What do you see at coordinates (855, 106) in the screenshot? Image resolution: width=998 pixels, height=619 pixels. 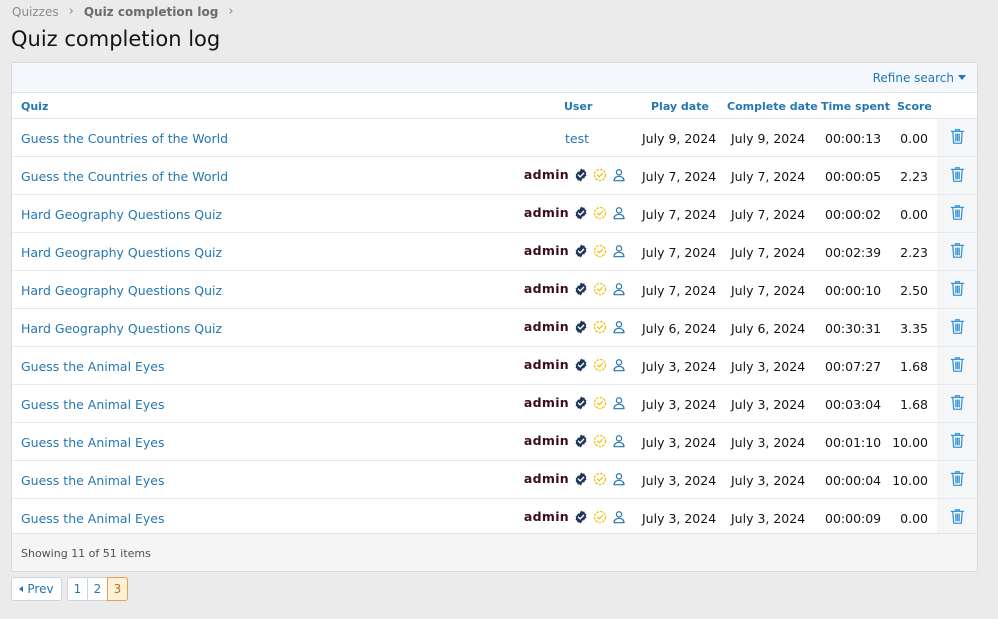 I see `header-time-spent: Time spent` at bounding box center [855, 106].